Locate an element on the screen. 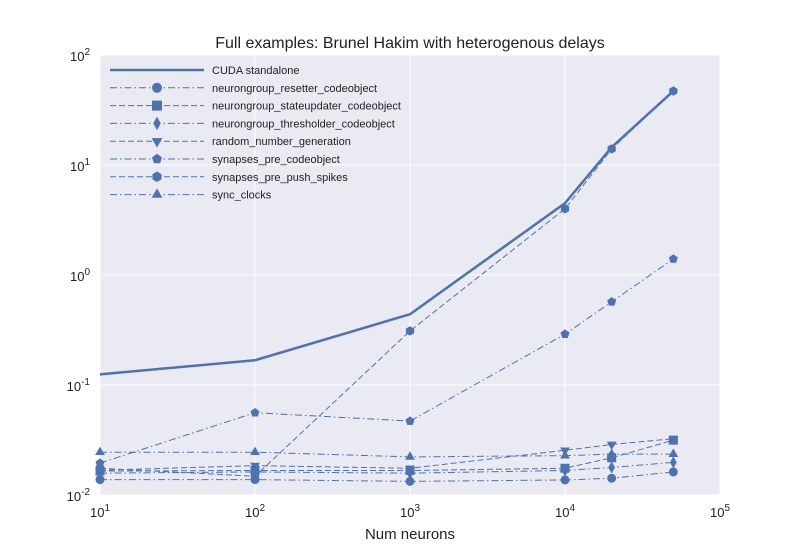  x-tick-label: 10³ is located at coordinates (410, 511).